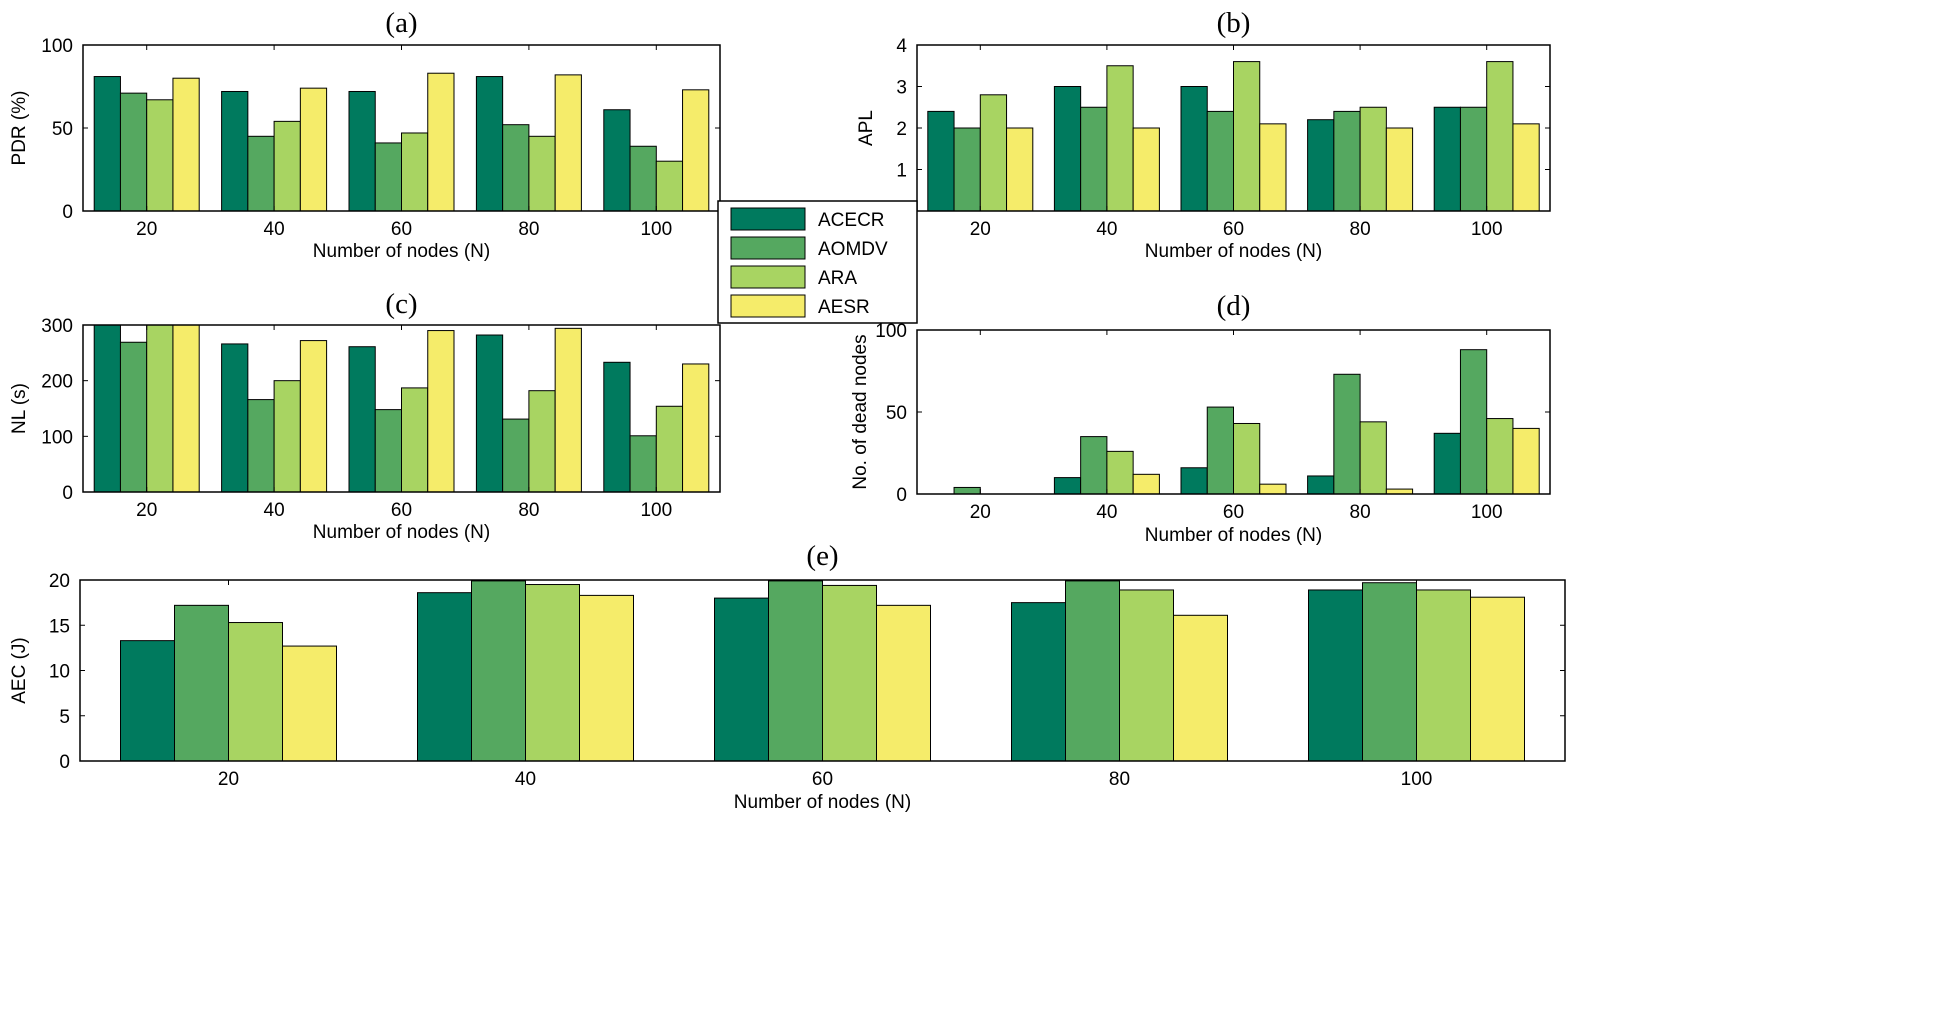 The height and width of the screenshot is (1009, 1940). Describe the element at coordinates (1234, 23) in the screenshot. I see `panel-title: (b)` at that location.